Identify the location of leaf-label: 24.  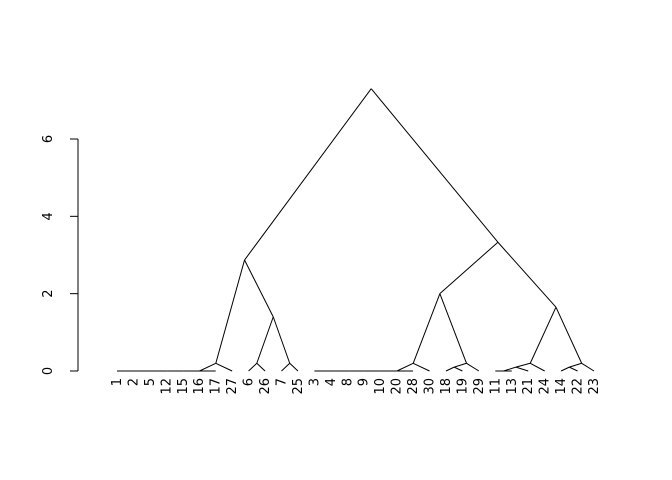
(545, 386).